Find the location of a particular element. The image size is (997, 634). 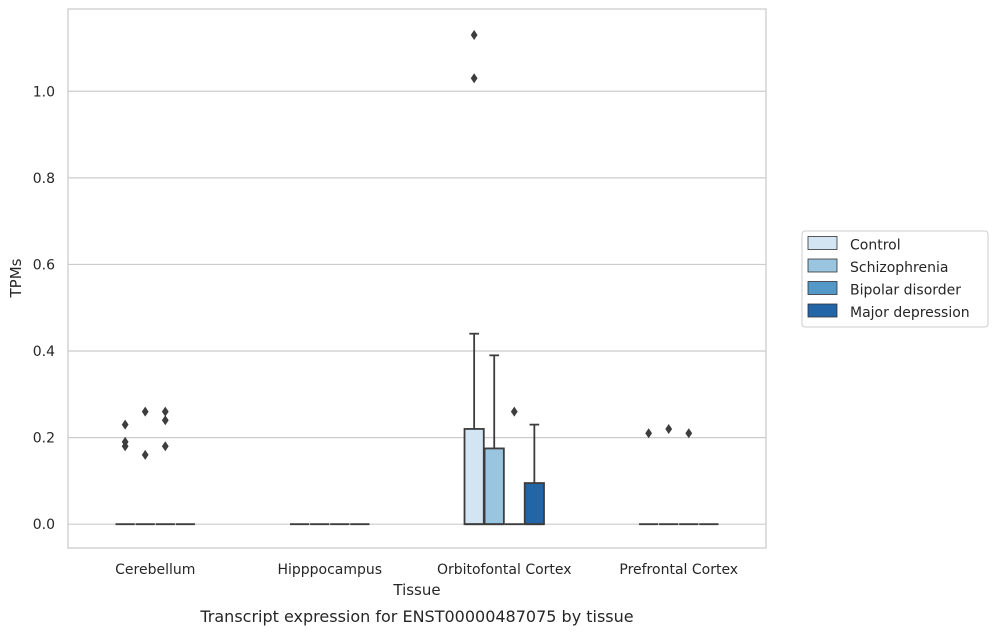

y-axis-title: TPMs is located at coordinates (16, 278).